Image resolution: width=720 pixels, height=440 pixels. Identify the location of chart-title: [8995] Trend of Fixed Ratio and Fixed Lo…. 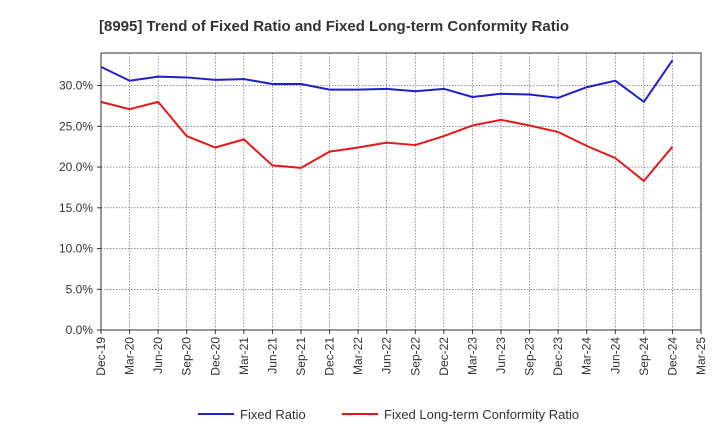
(334, 26).